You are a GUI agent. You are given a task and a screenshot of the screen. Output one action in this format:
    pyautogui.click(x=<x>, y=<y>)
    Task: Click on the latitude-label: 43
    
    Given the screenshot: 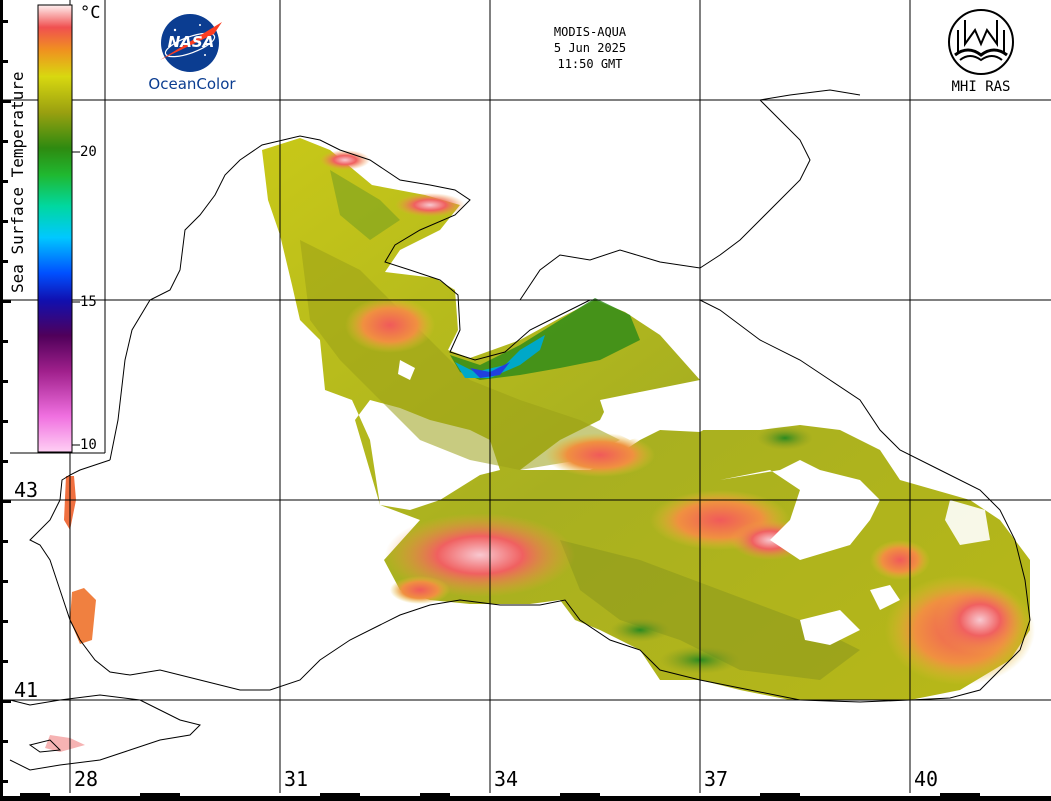 What is the action you would take?
    pyautogui.click(x=26, y=490)
    